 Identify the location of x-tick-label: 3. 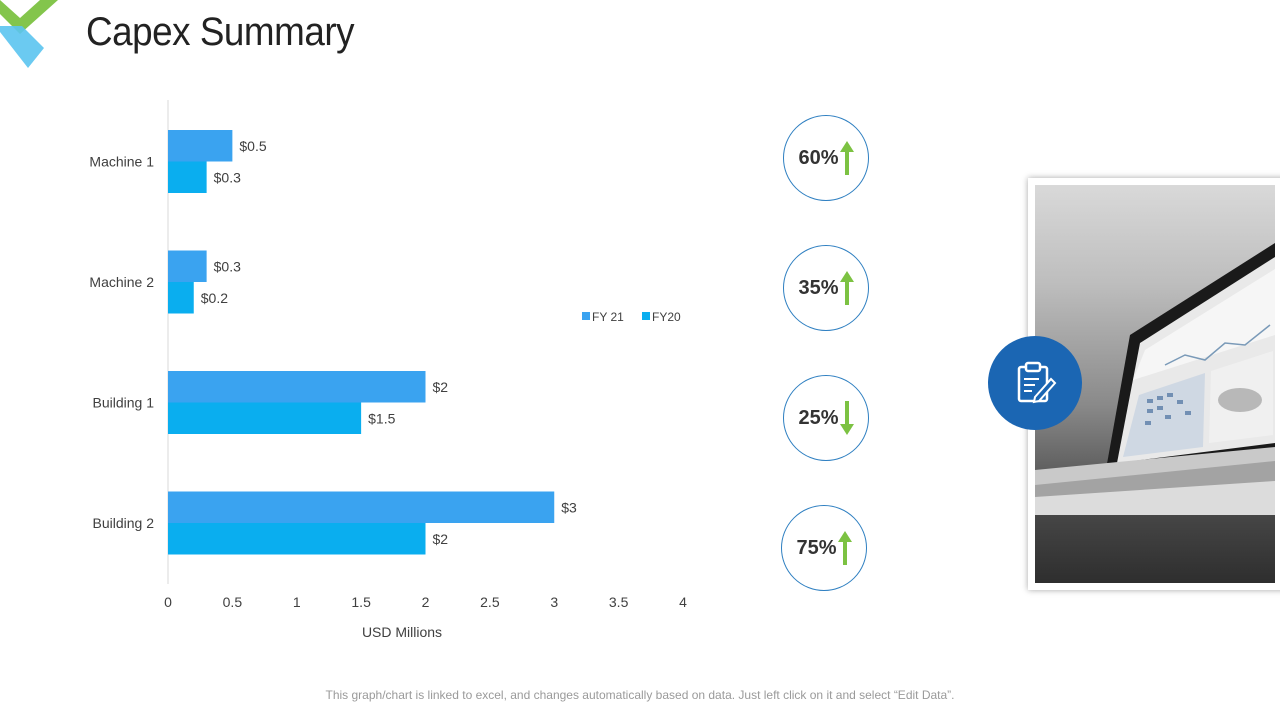
(554, 602).